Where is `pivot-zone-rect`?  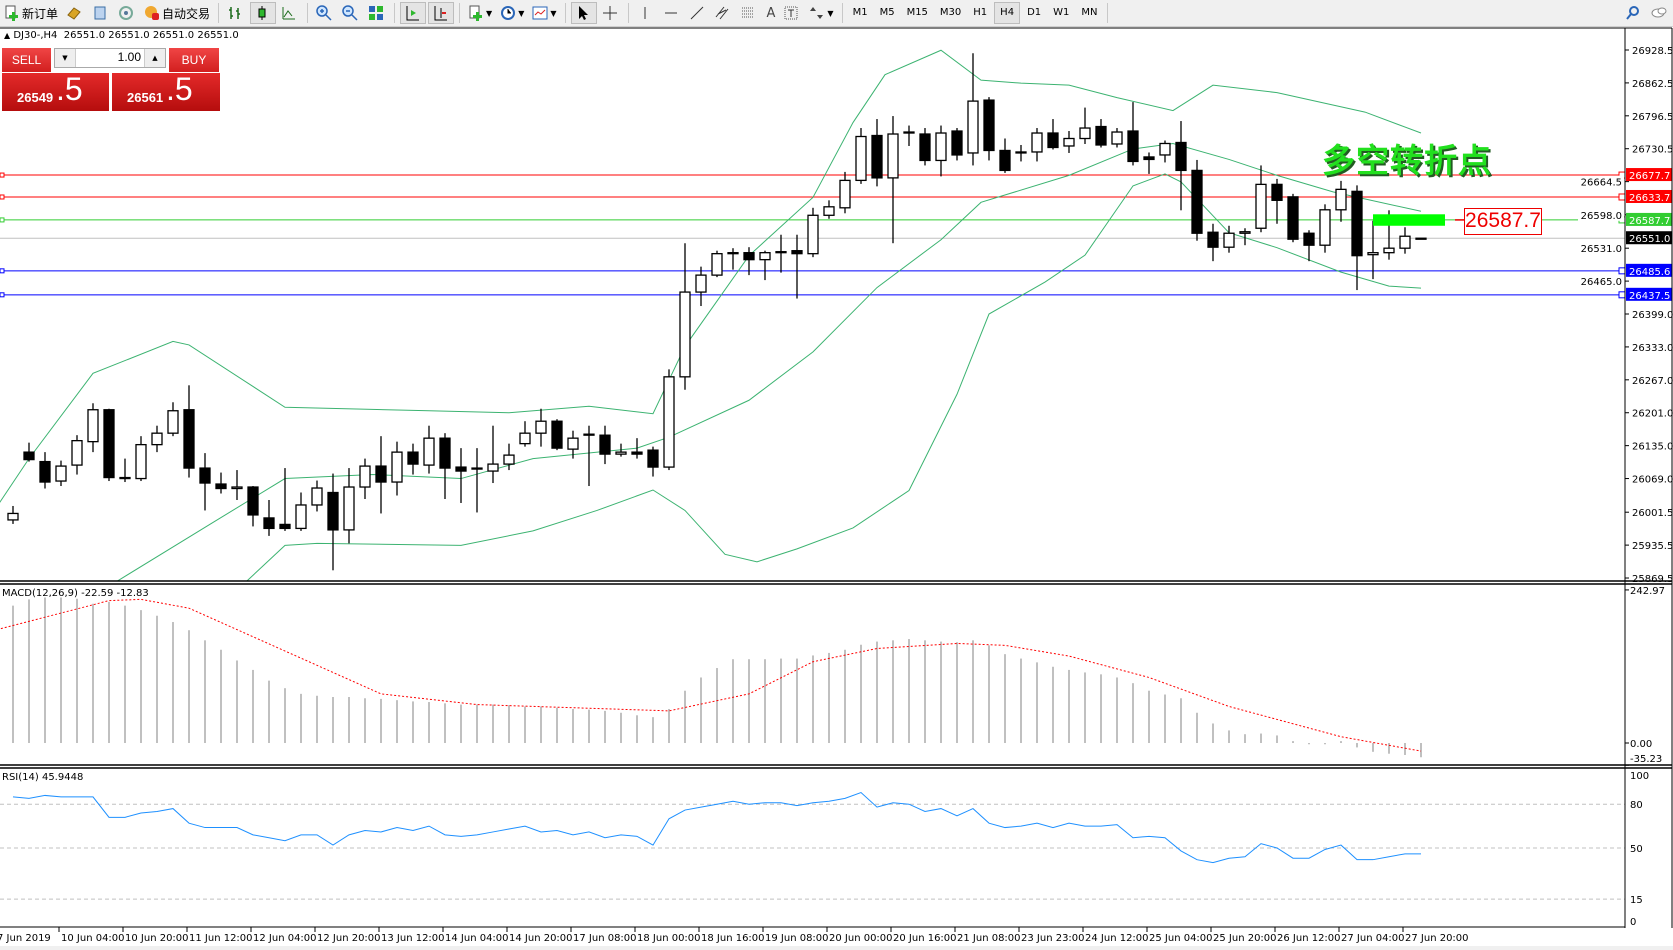
pivot-zone-rect is located at coordinates (1409, 220).